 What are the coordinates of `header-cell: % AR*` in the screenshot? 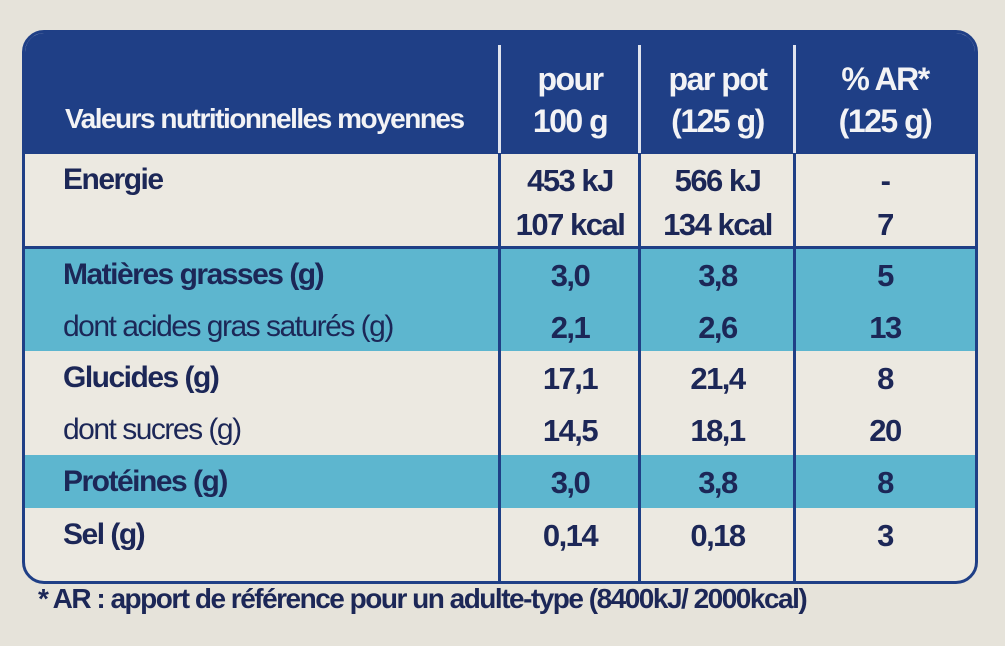 It's located at (885, 79).